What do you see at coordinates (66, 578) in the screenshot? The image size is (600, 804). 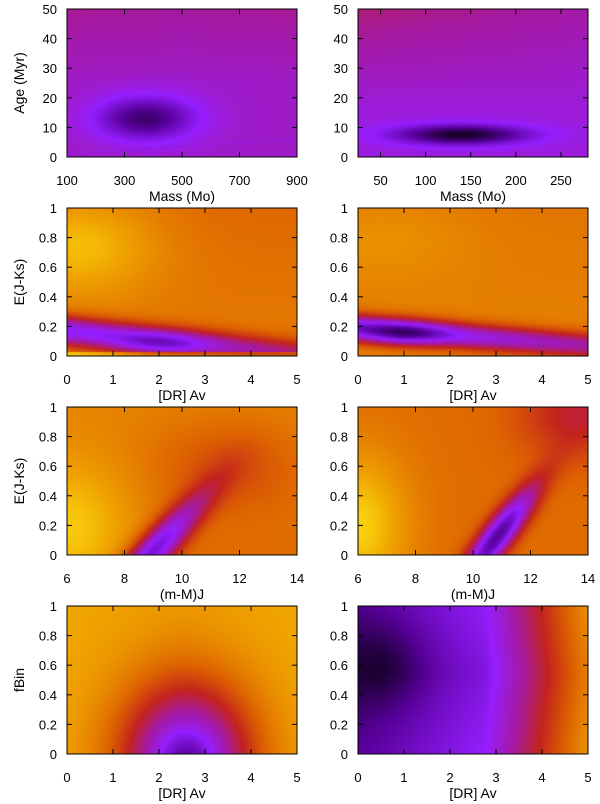 I see `x-tick-label: 6` at bounding box center [66, 578].